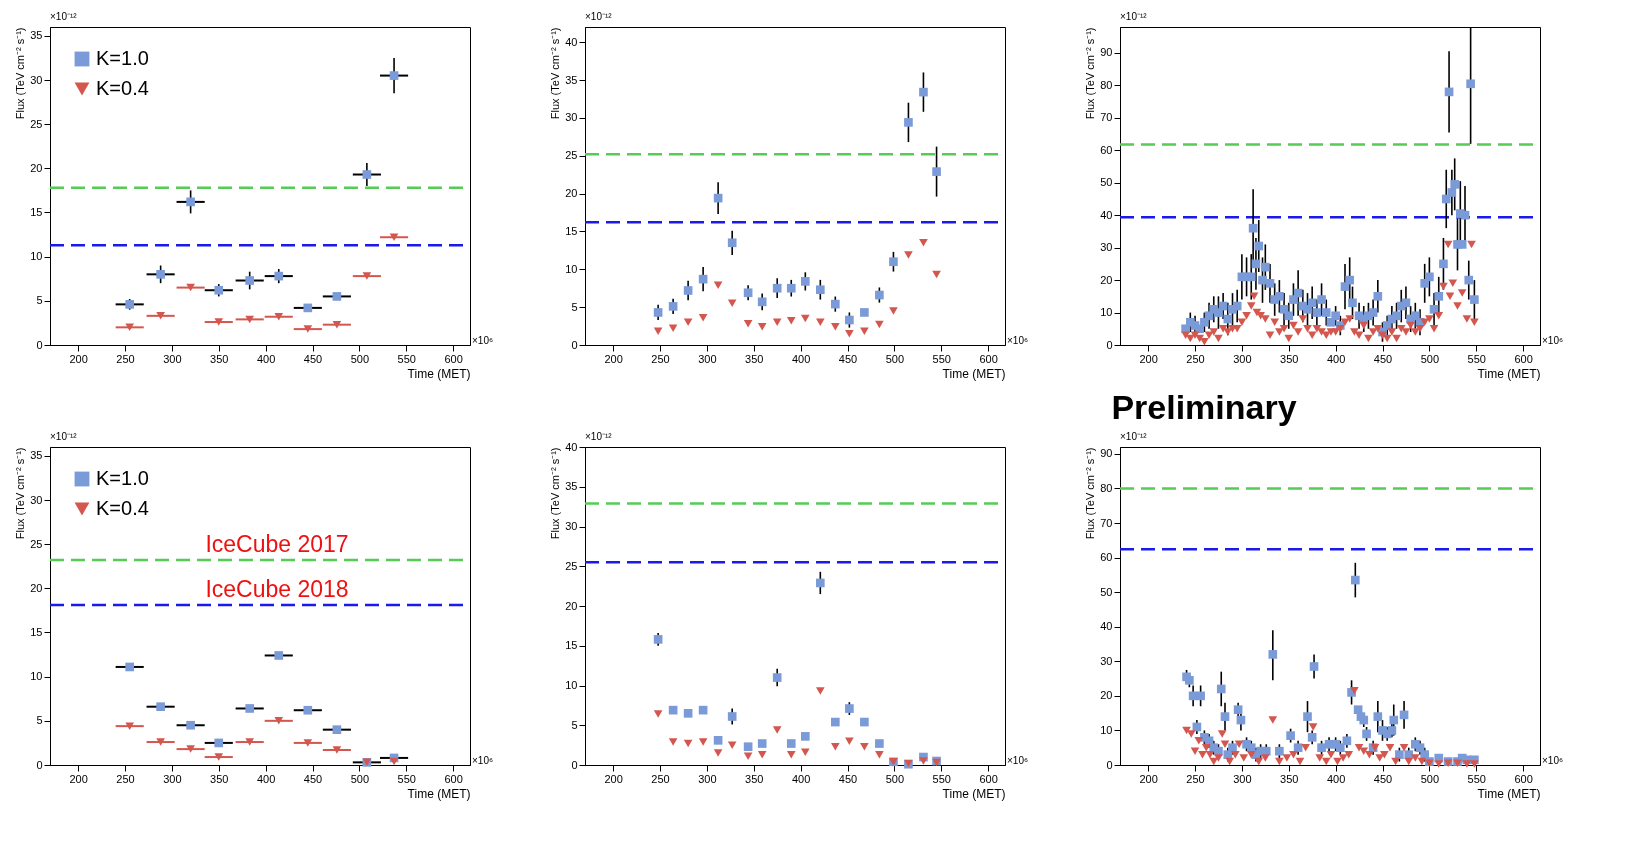 This screenshot has height=858, width=1633. I want to click on text: Preliminary, so click(1204, 407).